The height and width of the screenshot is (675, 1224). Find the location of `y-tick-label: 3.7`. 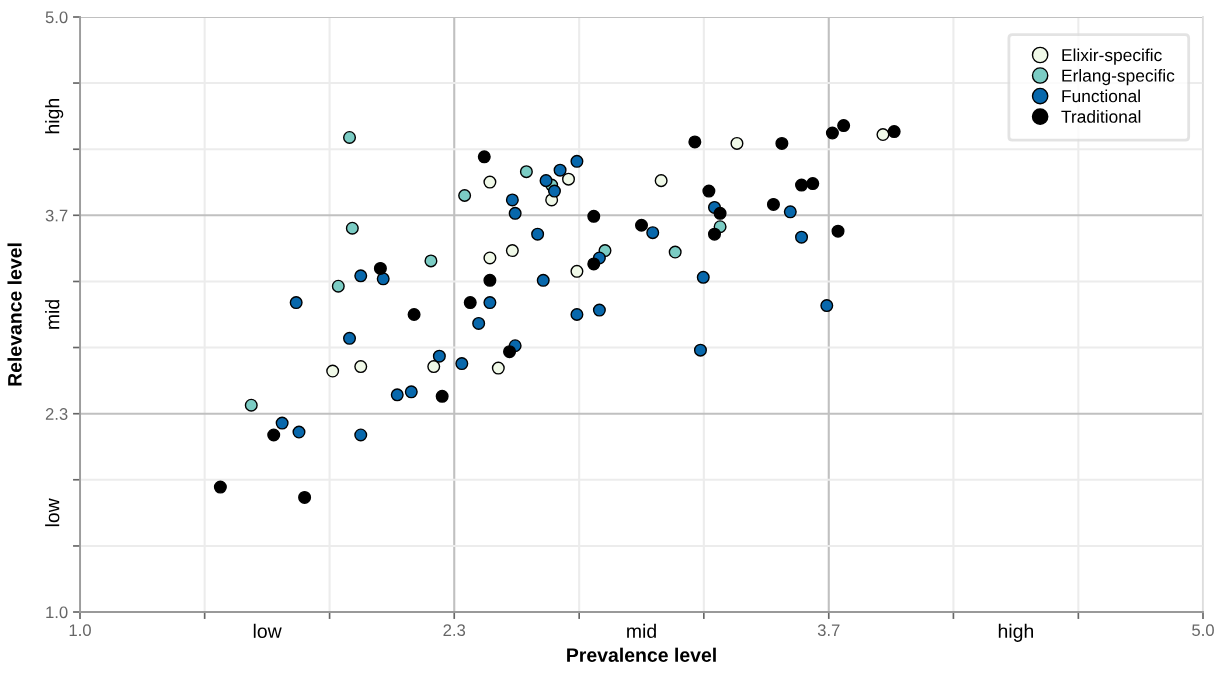

y-tick-label: 3.7 is located at coordinates (56, 215).